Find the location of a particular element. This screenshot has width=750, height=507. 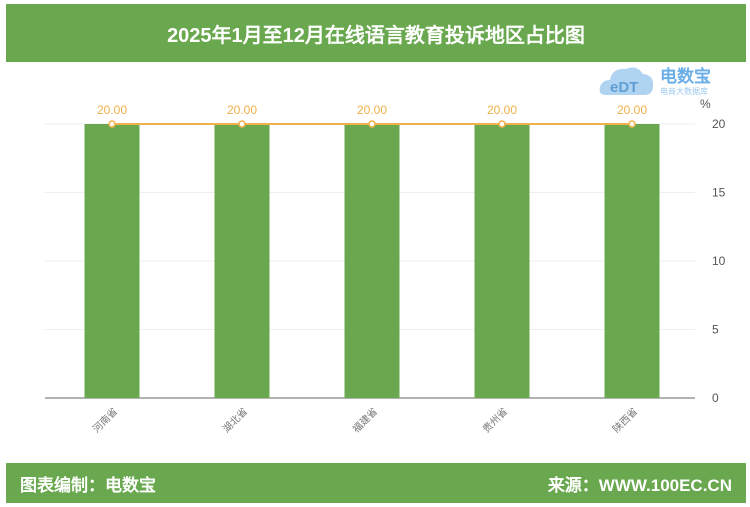

y-tick-label: 10 is located at coordinates (719, 261).